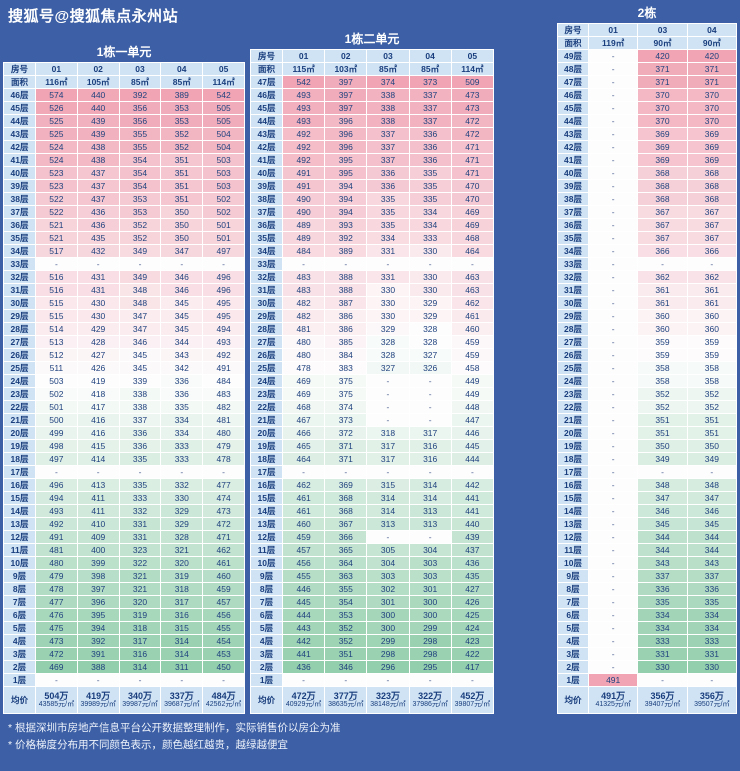  What do you see at coordinates (19, 368) in the screenshot?
I see `floor-label: 25层` at bounding box center [19, 368].